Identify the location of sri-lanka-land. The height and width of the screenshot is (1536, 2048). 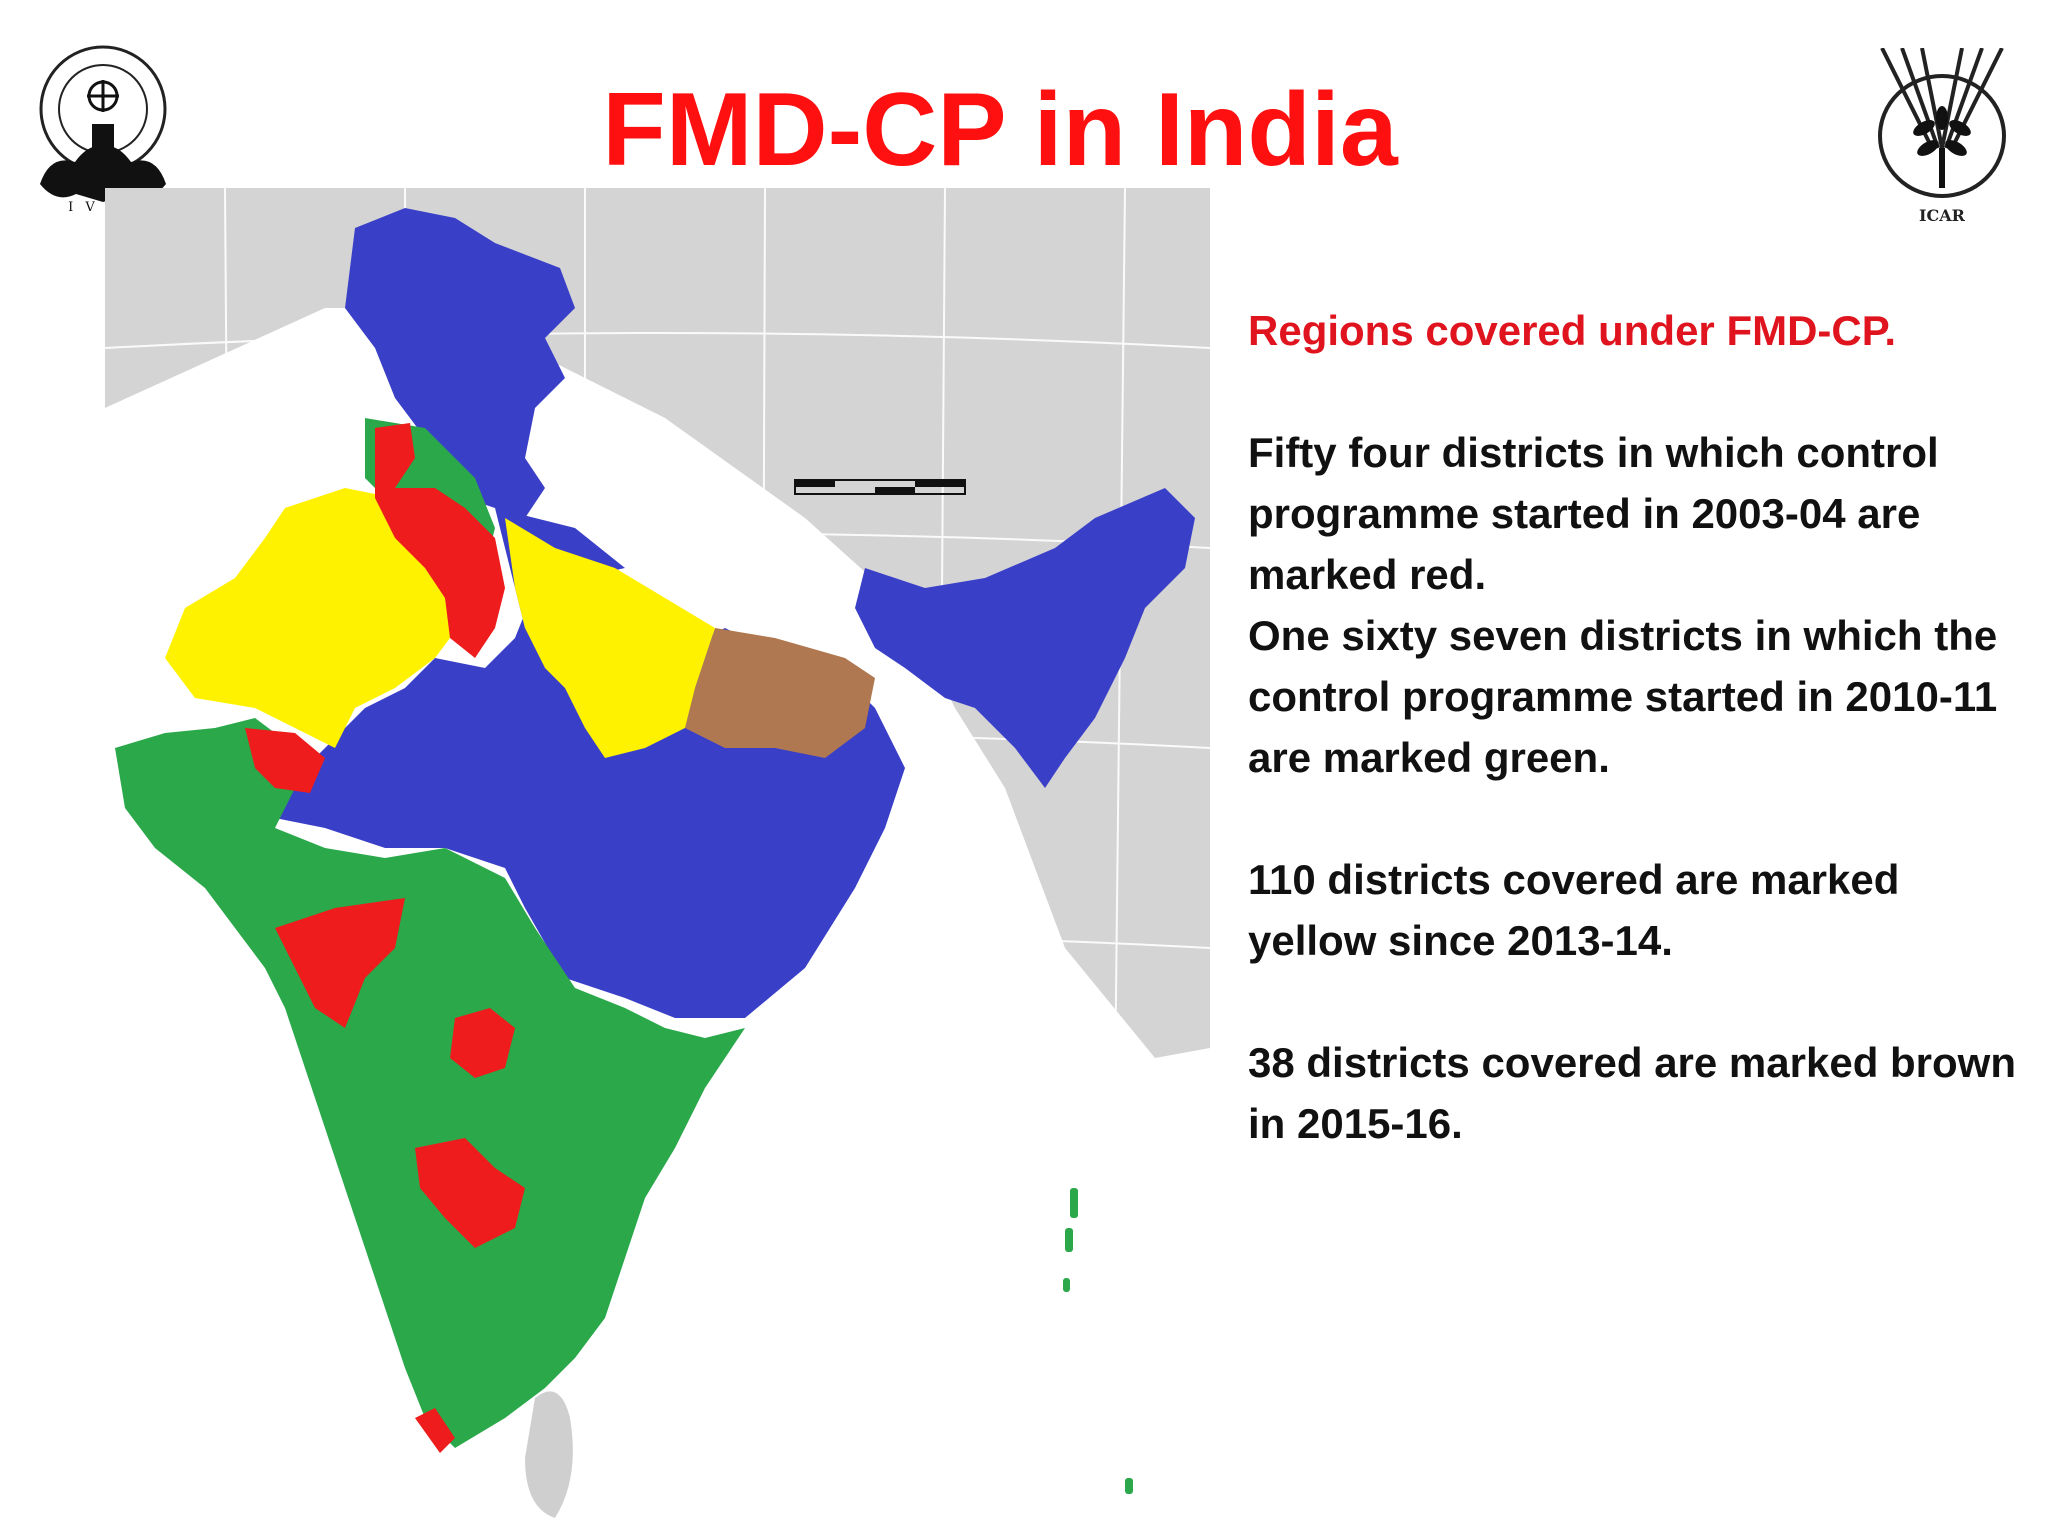
(549, 1454).